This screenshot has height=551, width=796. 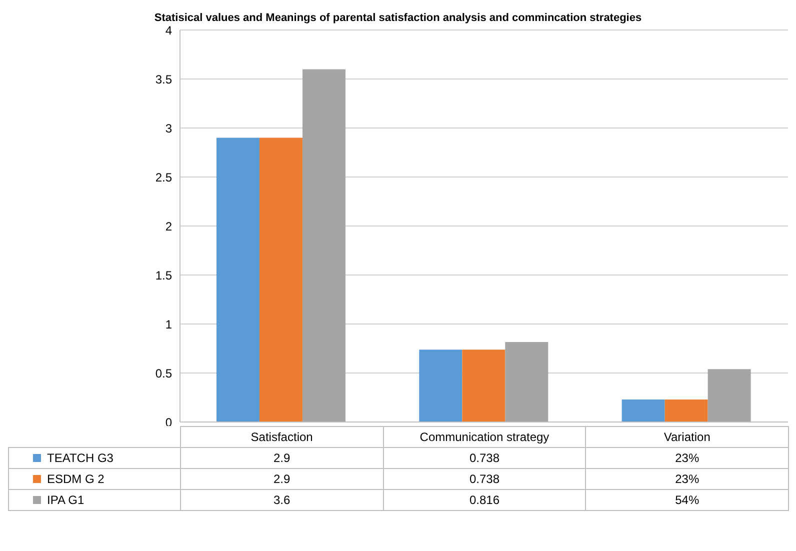 What do you see at coordinates (94, 500) in the screenshot?
I see `legend-label: IPA G1` at bounding box center [94, 500].